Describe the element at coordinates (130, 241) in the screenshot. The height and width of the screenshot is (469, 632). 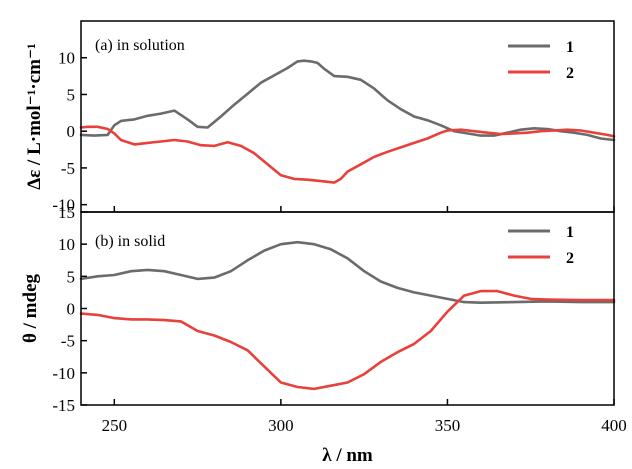
I see `panel-b-label: (b) in solid` at that location.